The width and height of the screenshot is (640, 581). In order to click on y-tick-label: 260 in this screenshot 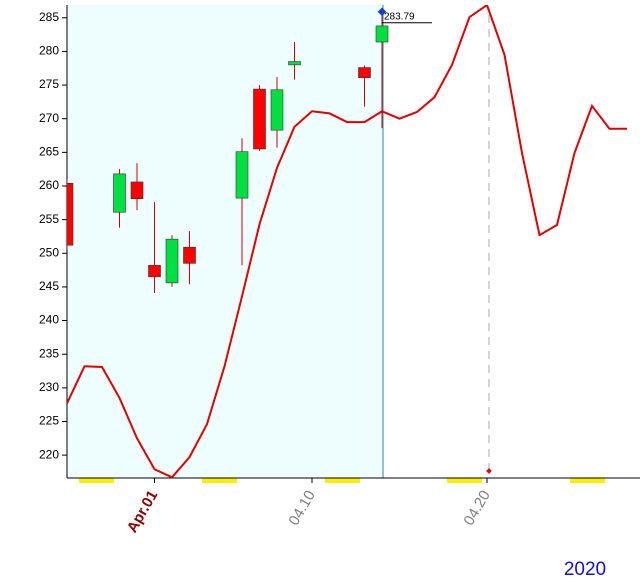, I will do `click(49, 185)`.